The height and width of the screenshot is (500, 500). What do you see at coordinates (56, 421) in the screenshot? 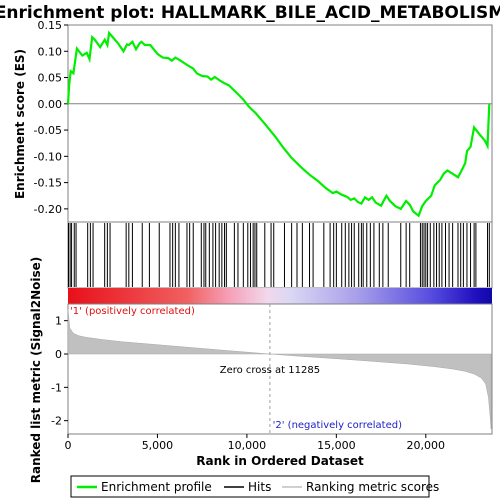
I see `metric-tick-label: -2` at bounding box center [56, 421].